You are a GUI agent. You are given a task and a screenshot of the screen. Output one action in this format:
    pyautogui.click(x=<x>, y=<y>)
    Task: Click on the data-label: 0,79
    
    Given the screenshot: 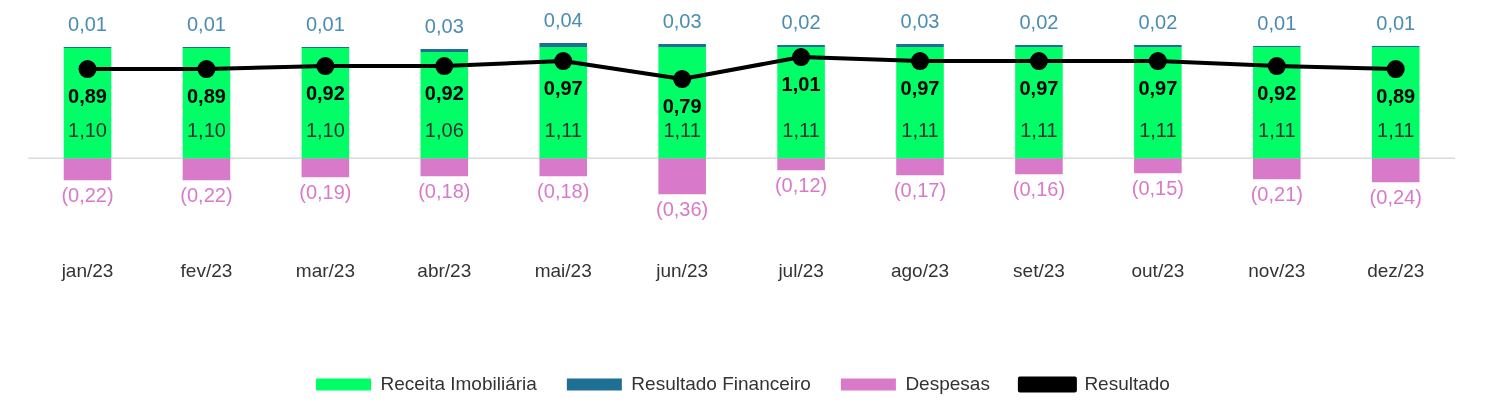 What is the action you would take?
    pyautogui.click(x=682, y=105)
    